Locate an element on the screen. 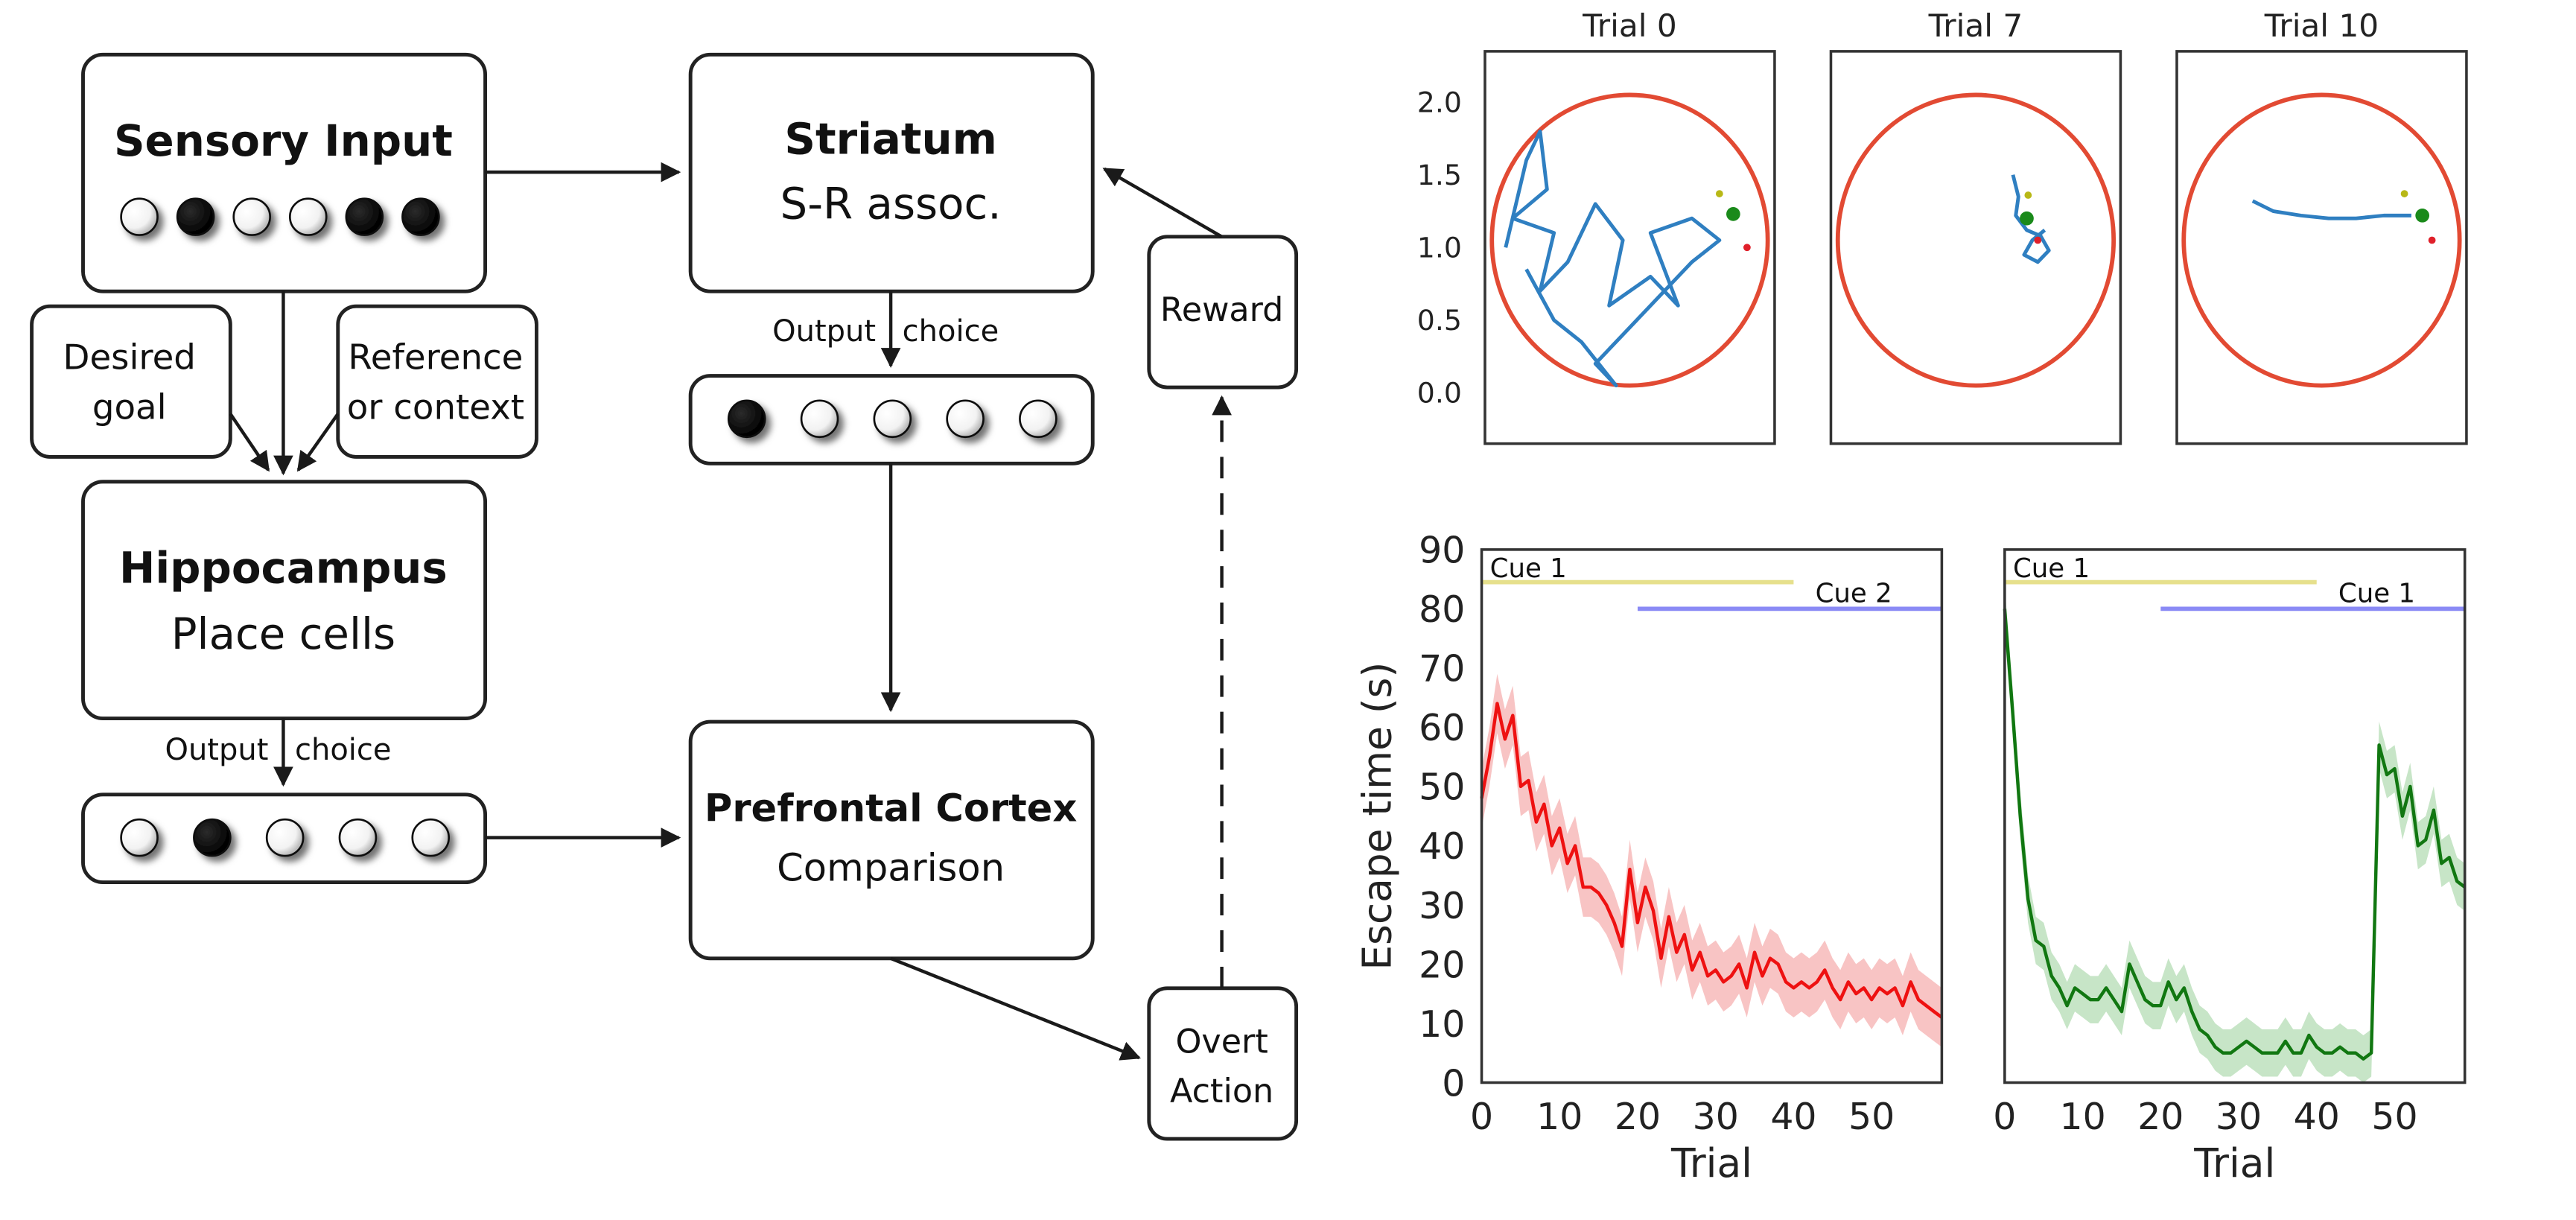 This screenshot has height=1220, width=2576. trajectory-y-tick-label: 0.5 is located at coordinates (1439, 320).